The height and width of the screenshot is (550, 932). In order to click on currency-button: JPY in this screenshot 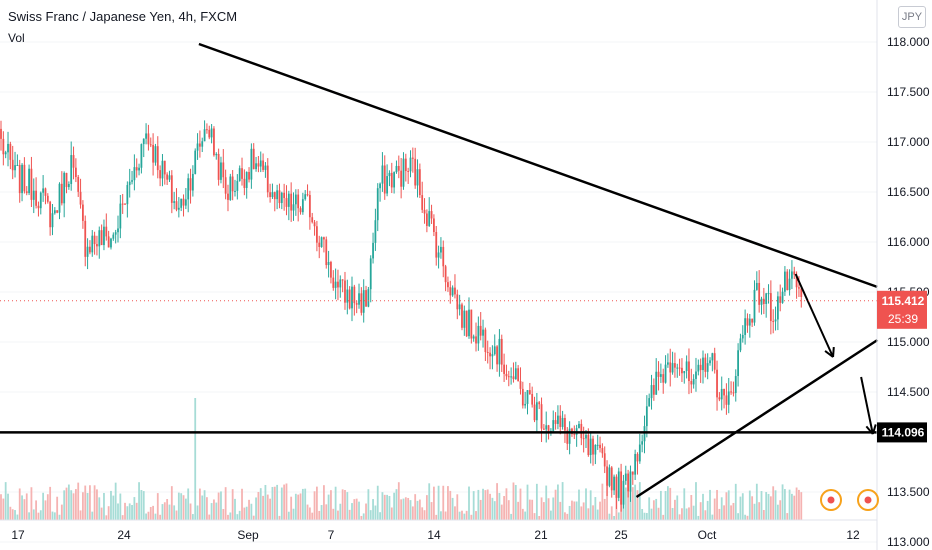, I will do `click(912, 17)`.